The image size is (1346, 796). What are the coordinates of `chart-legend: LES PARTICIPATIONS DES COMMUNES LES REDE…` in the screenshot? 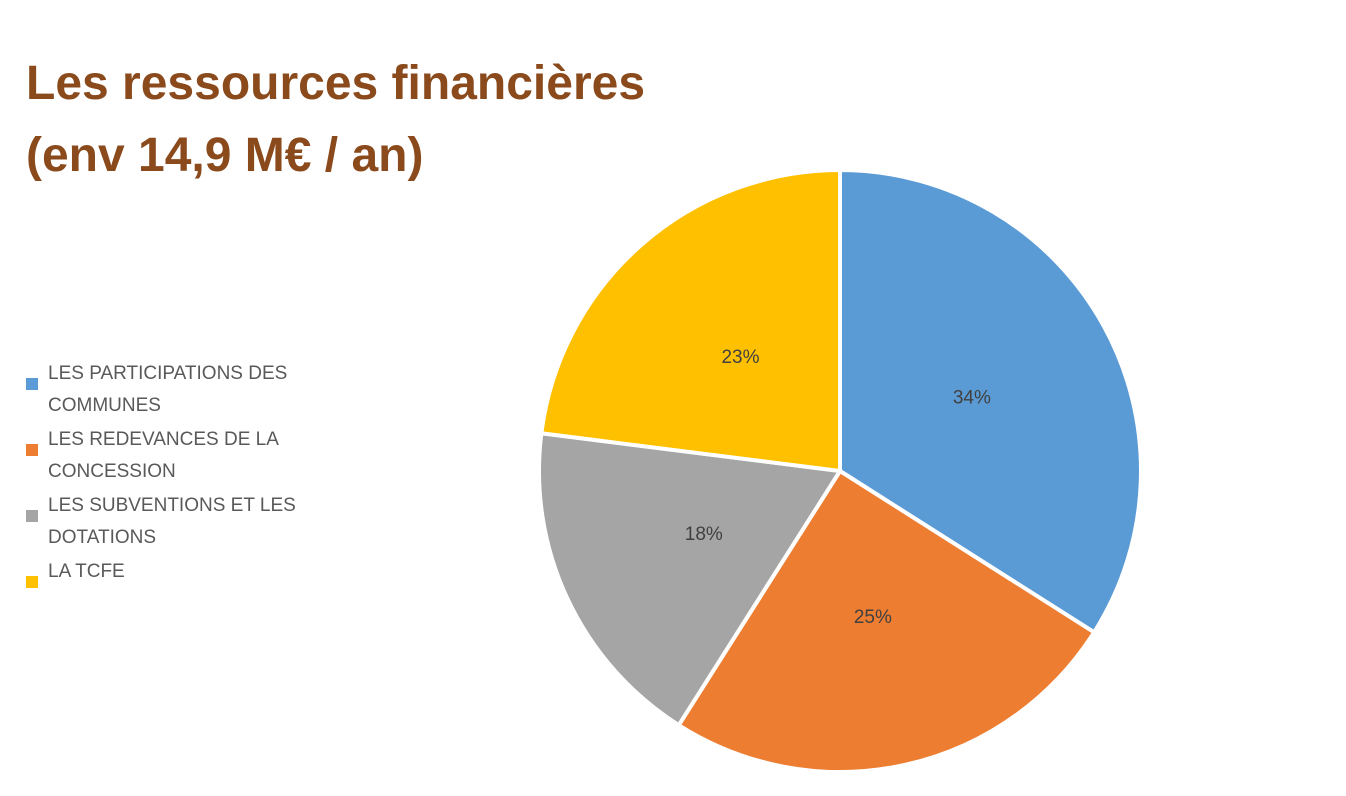 It's located at (186, 474).